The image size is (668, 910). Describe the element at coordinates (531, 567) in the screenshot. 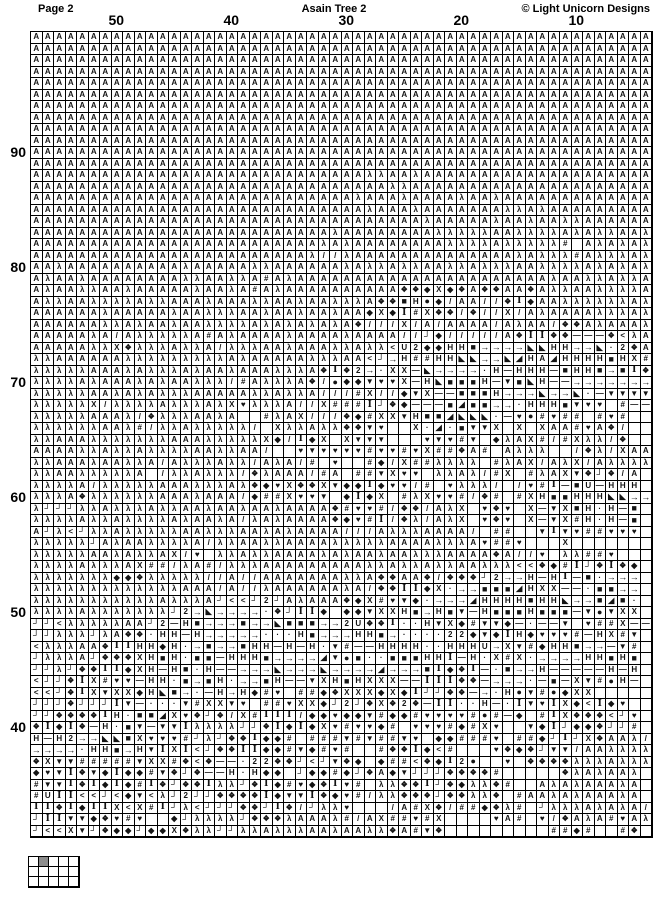

I see `stitch-cell: <` at that location.